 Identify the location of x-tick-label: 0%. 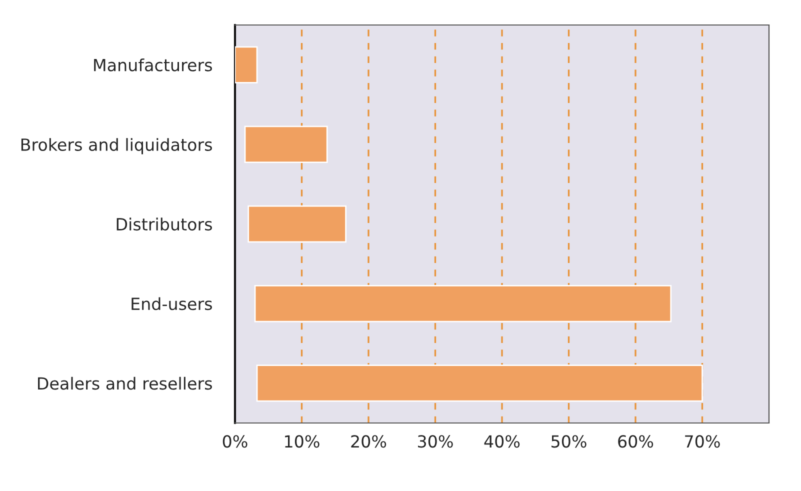
(235, 441).